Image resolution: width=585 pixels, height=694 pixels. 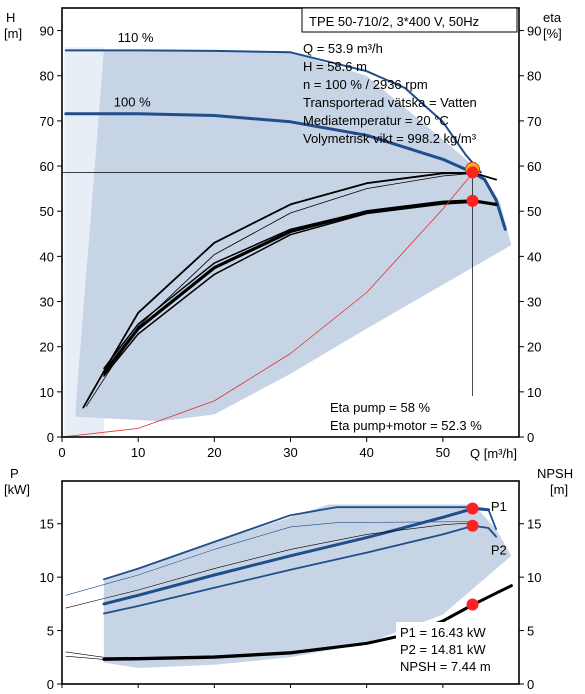 I want to click on curve-thin_b, so click(x=269, y=565).